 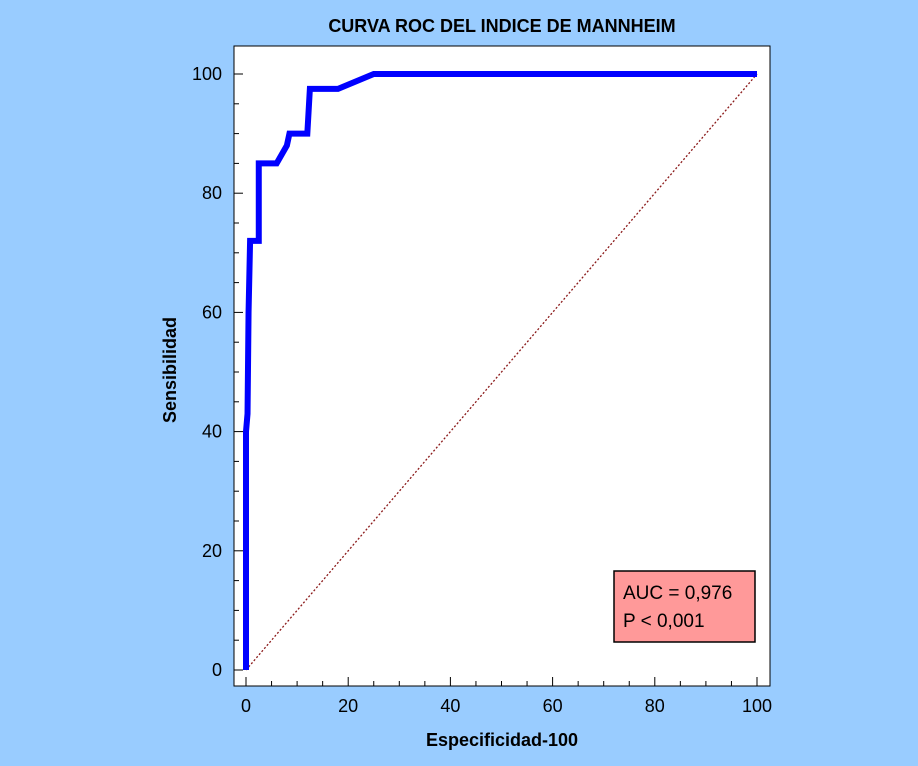 What do you see at coordinates (348, 706) in the screenshot?
I see `x-tick-label: 20` at bounding box center [348, 706].